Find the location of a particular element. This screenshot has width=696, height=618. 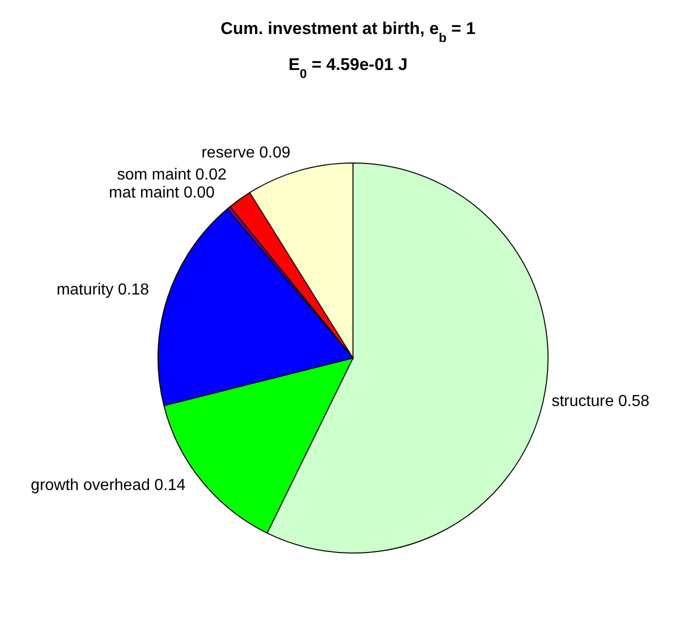

chart-title: Cum. investment at birth, e$_{b}$ = 1 is located at coordinates (348, 31).